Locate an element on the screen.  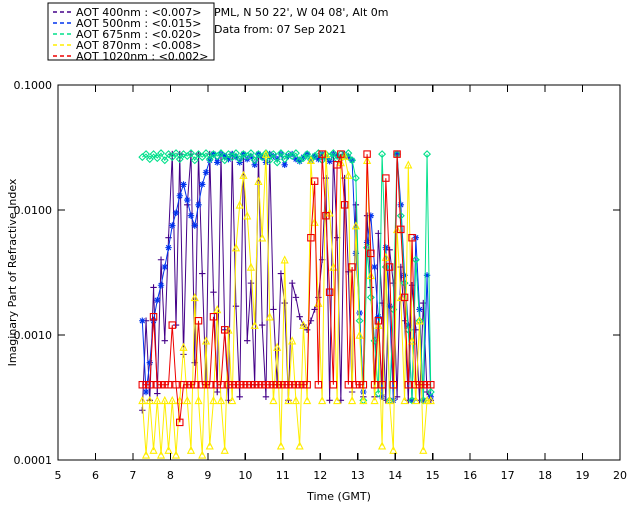
x-tick-label: 15 is located at coordinates (433, 475).